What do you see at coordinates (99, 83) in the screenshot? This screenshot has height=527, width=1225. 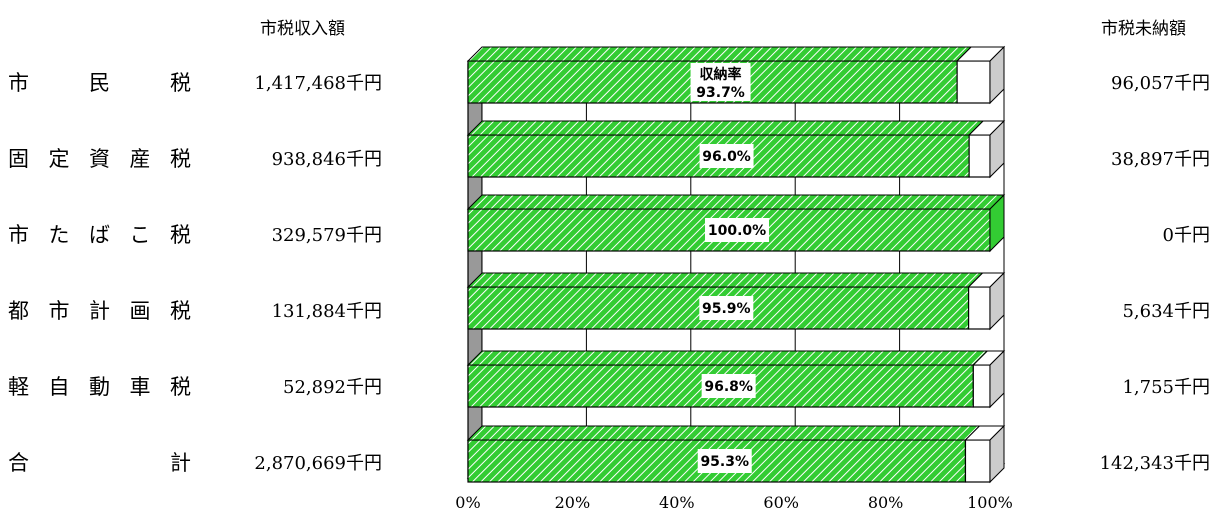 I see `category-label: 市民税` at bounding box center [99, 83].